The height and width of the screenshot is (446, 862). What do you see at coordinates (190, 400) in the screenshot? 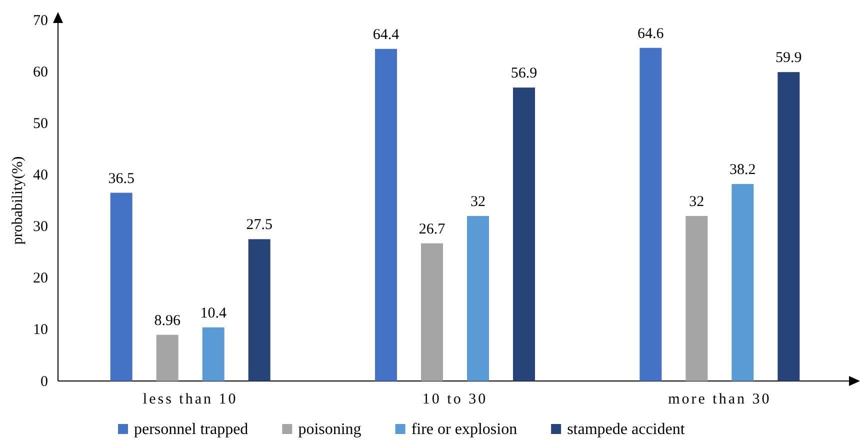
I see `x-tick-label: less than 10` at bounding box center [190, 400].